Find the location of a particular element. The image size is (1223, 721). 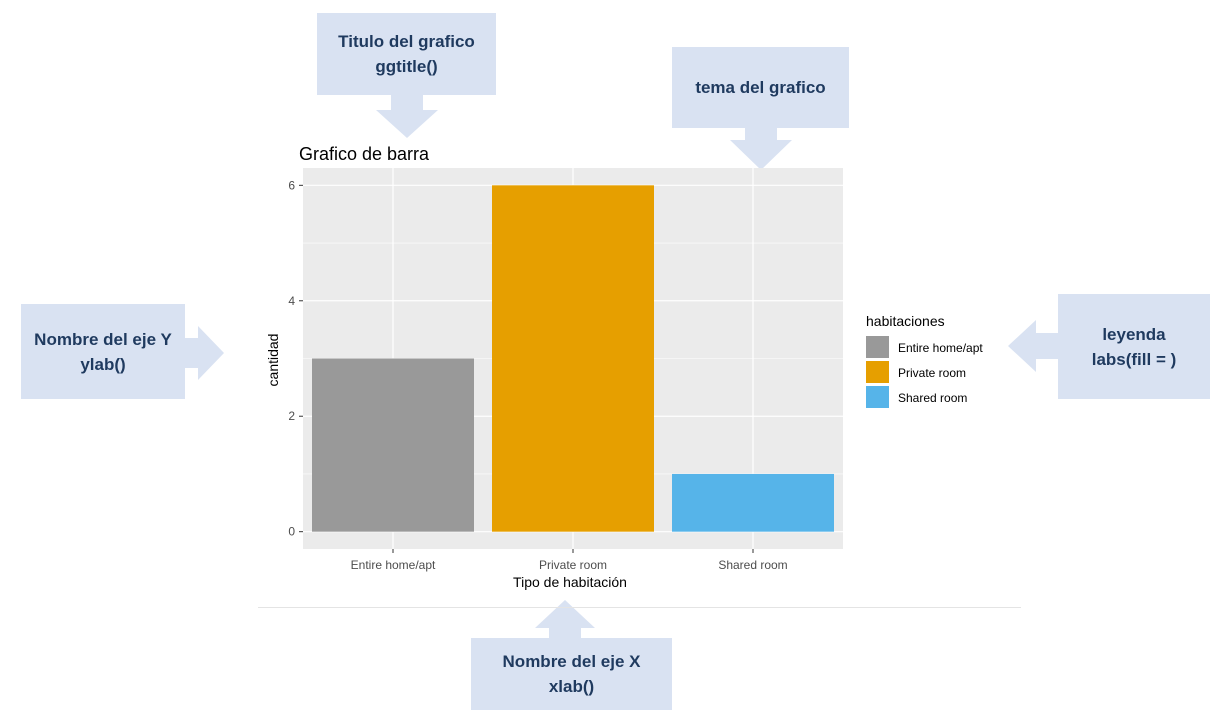

x-tick-label: Private room is located at coordinates (573, 565).